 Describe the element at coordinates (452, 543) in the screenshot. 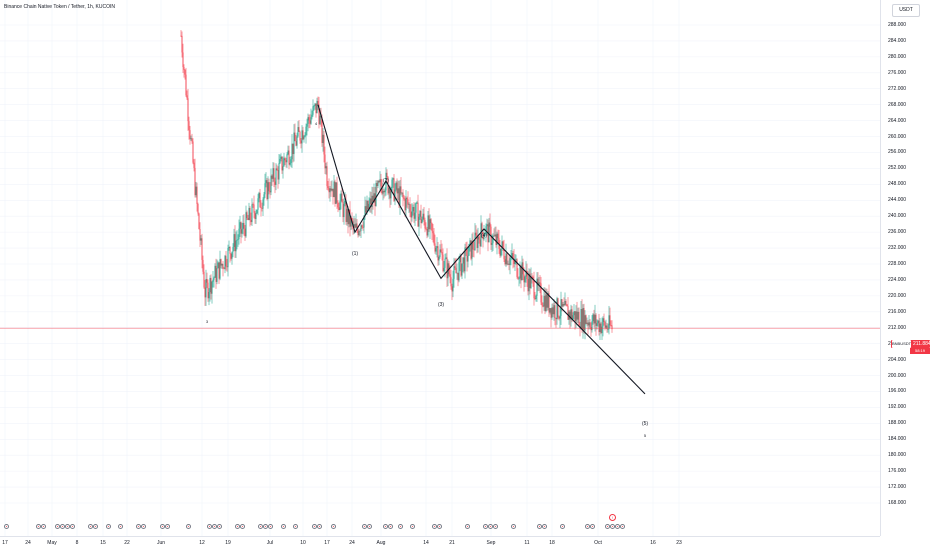

I see `time-tick: 21` at that location.